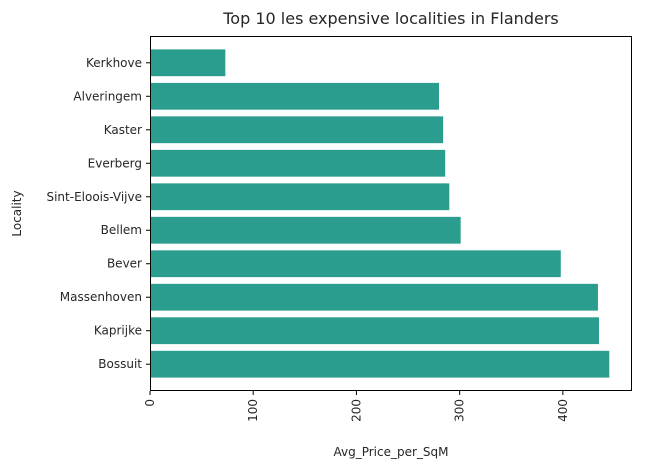  What do you see at coordinates (123, 130) in the screenshot?
I see `y-tick-label: Kaster` at bounding box center [123, 130].